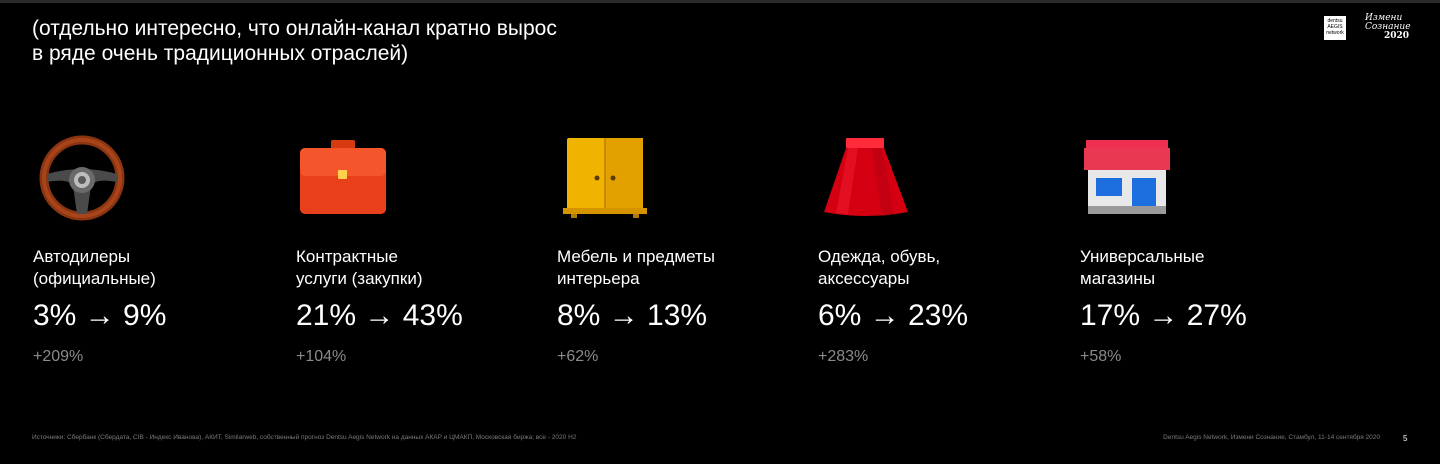 The height and width of the screenshot is (464, 1440). What do you see at coordinates (1142, 267) in the screenshot?
I see `category-label: Универсальные магазины` at bounding box center [1142, 267].